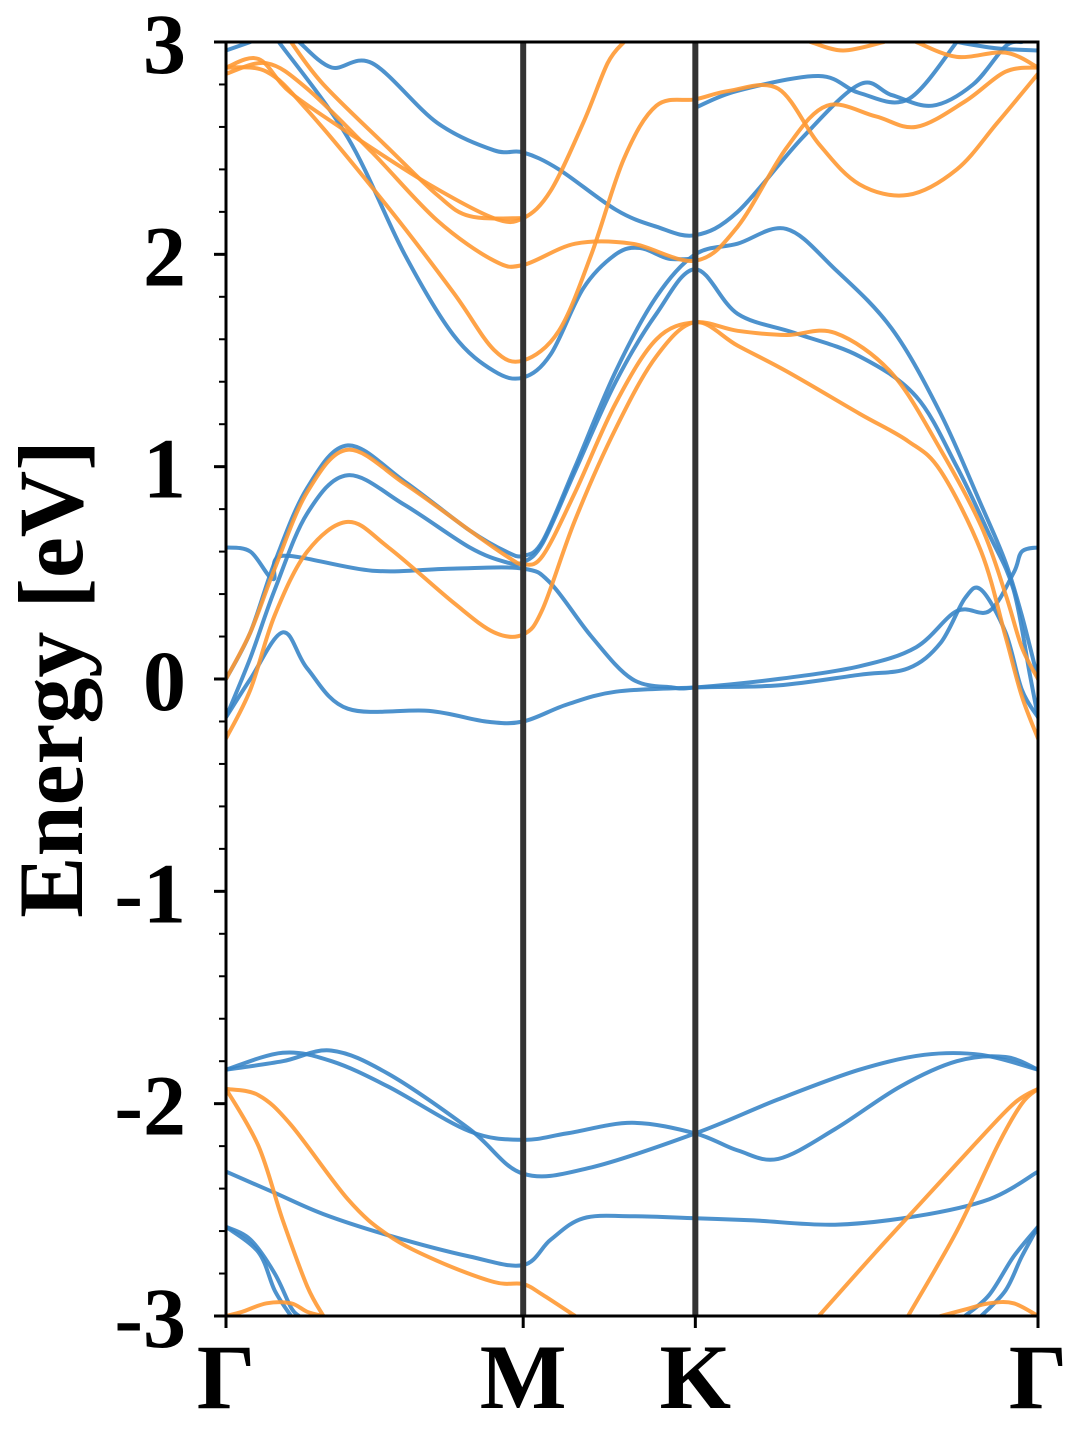 This screenshot has height=1440, width=1080. Describe the element at coordinates (164, 46) in the screenshot. I see `y-tick-label: 3` at that location.